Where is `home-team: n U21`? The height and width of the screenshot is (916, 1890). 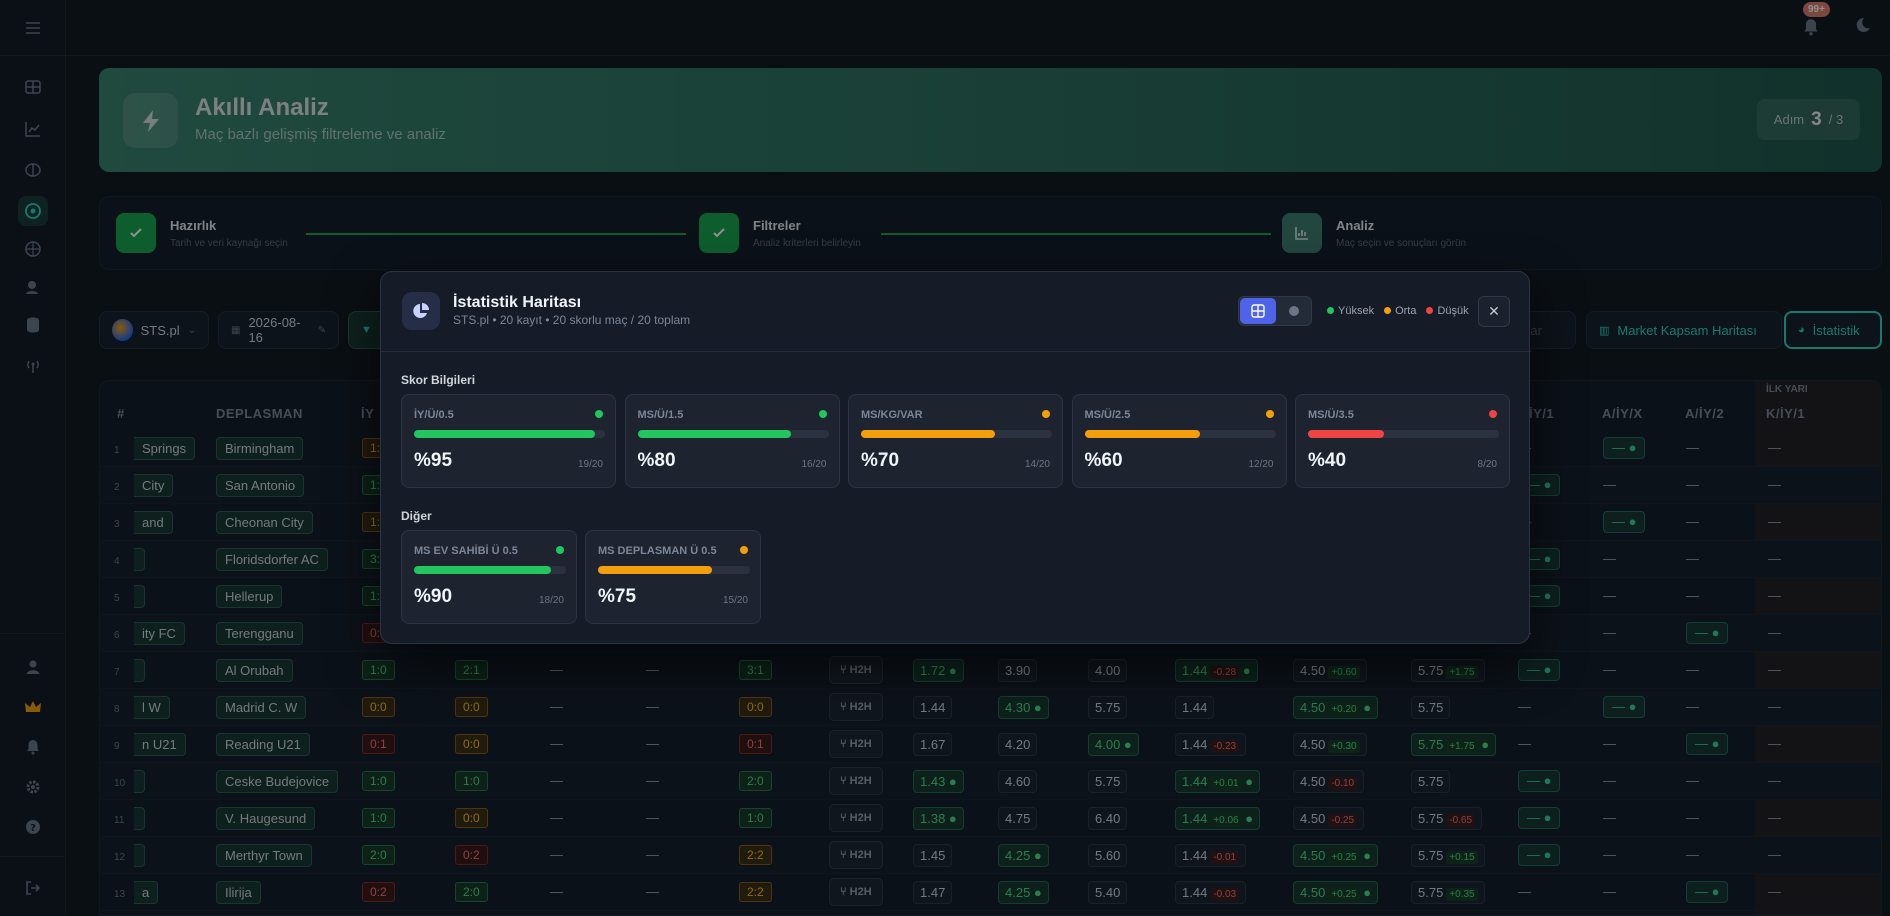 home-team: n U21 is located at coordinates (160, 744).